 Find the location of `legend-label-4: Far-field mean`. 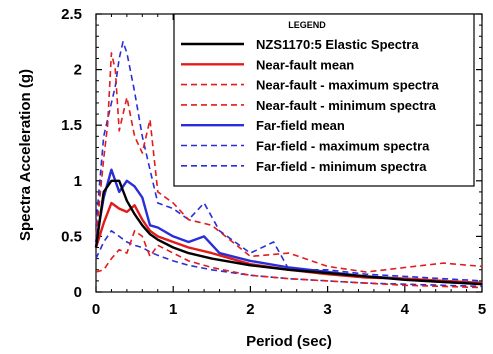

legend-label-4: Far-field mean is located at coordinates (300, 125).